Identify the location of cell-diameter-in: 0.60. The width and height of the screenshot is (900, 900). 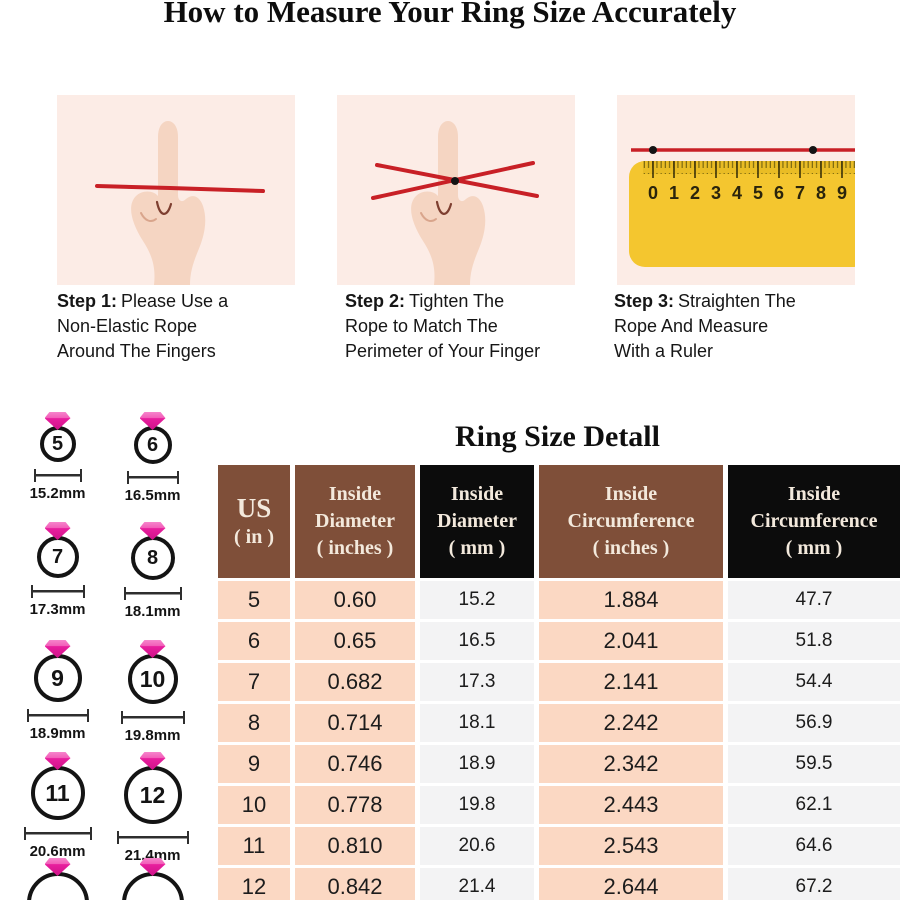
(355, 600).